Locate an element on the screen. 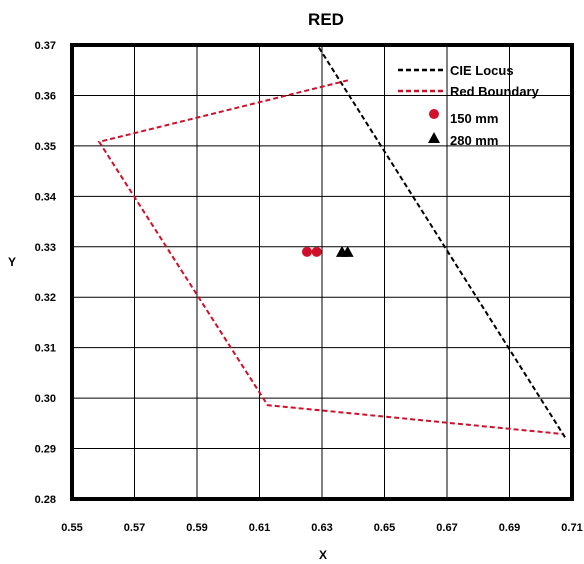 The image size is (584, 564). legend: CIE Locus Red Boundary 150 mm 280 mm is located at coordinates (469, 105).